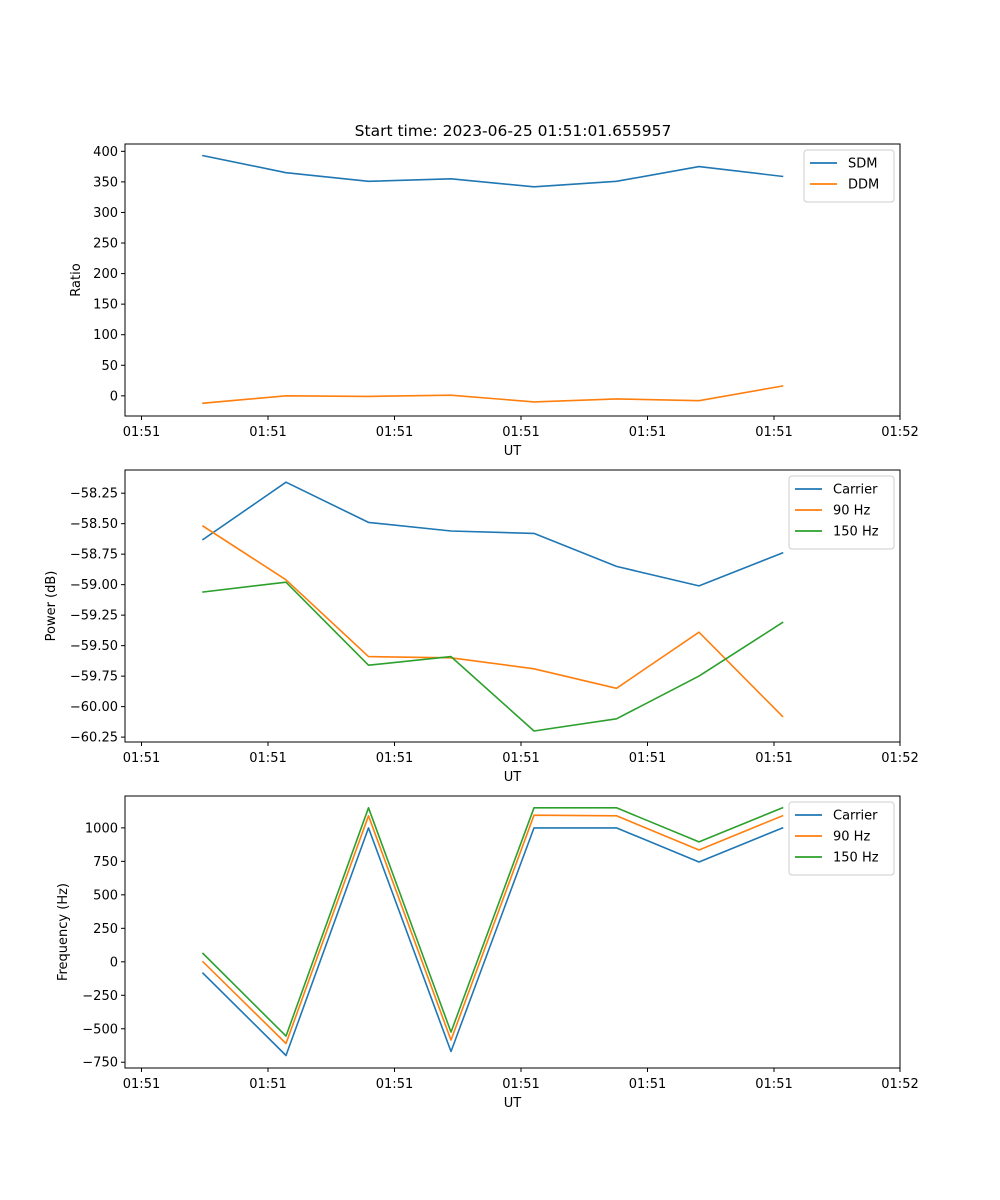 This screenshot has width=1000, height=1200. I want to click on y-tick-label: 300, so click(105, 213).